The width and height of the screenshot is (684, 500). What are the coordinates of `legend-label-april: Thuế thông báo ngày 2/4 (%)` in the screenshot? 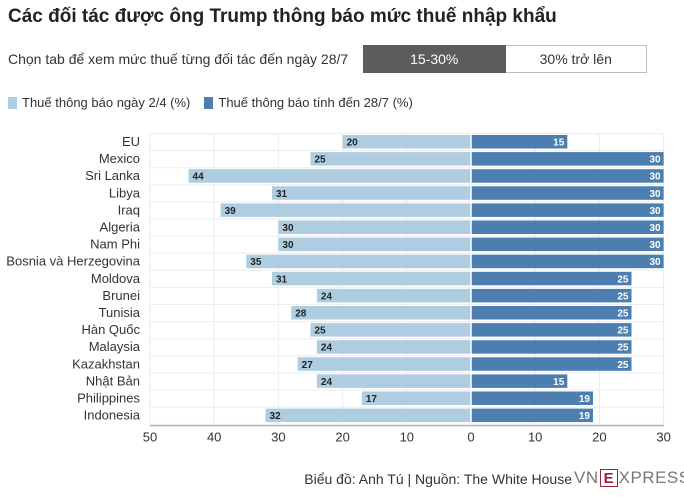 It's located at (106, 102).